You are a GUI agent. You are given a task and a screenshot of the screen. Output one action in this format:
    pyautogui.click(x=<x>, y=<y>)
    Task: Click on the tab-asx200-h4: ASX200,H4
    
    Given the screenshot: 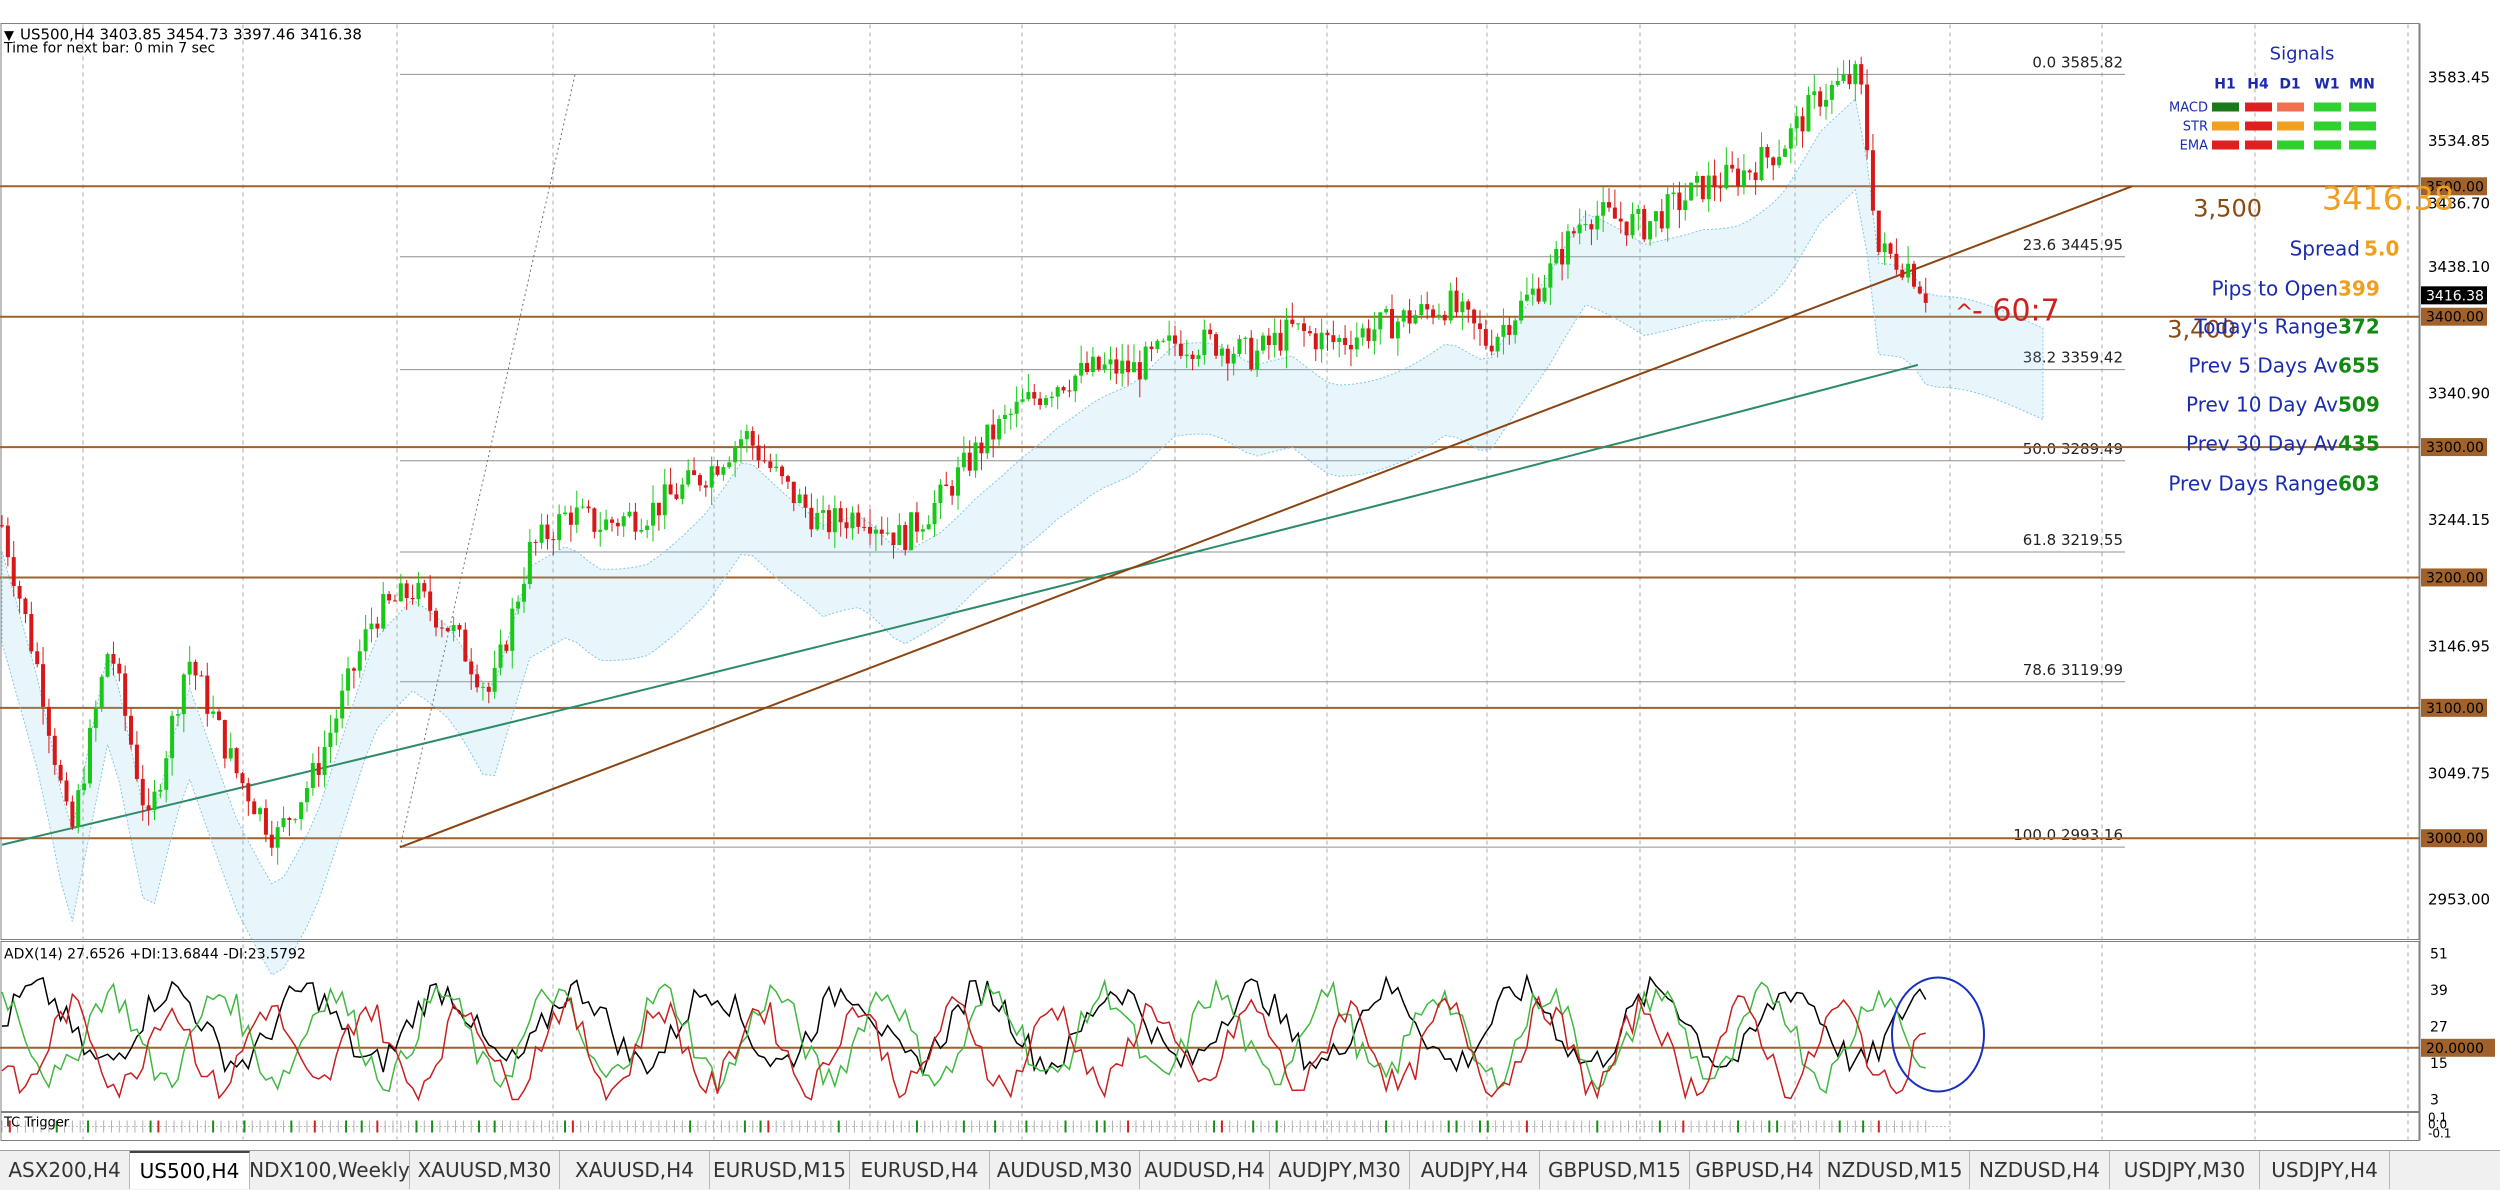 What is the action you would take?
    pyautogui.click(x=65, y=1170)
    